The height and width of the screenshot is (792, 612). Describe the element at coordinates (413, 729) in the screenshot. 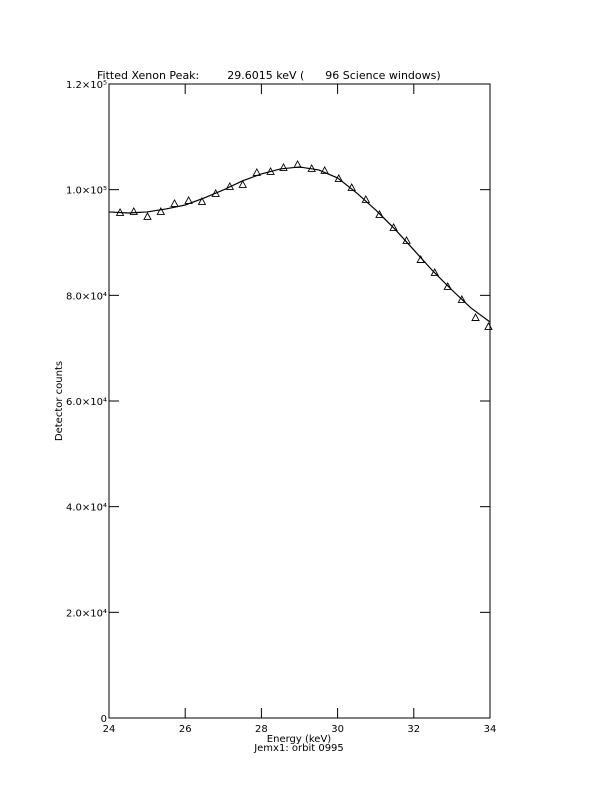

I see `x-tick-label: 32` at that location.